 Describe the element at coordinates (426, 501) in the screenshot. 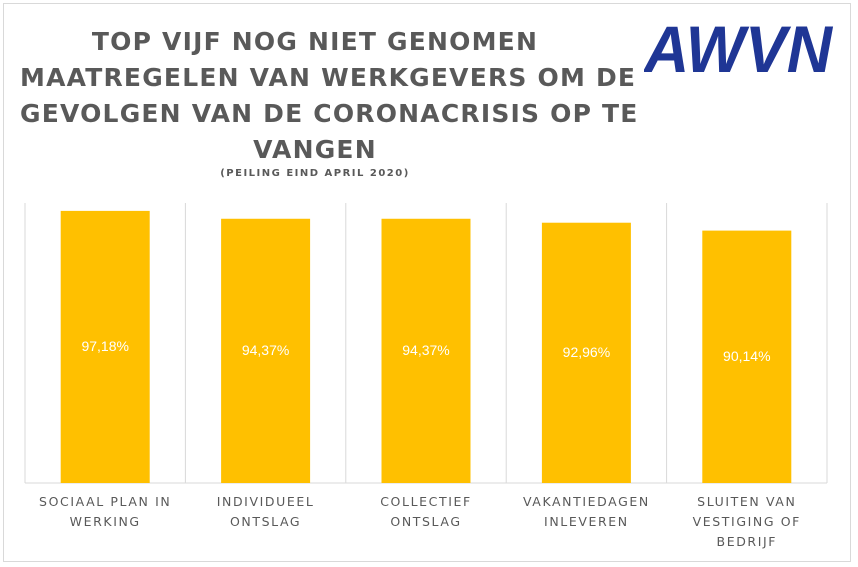

I see `category-label: COLLECTIEF` at that location.